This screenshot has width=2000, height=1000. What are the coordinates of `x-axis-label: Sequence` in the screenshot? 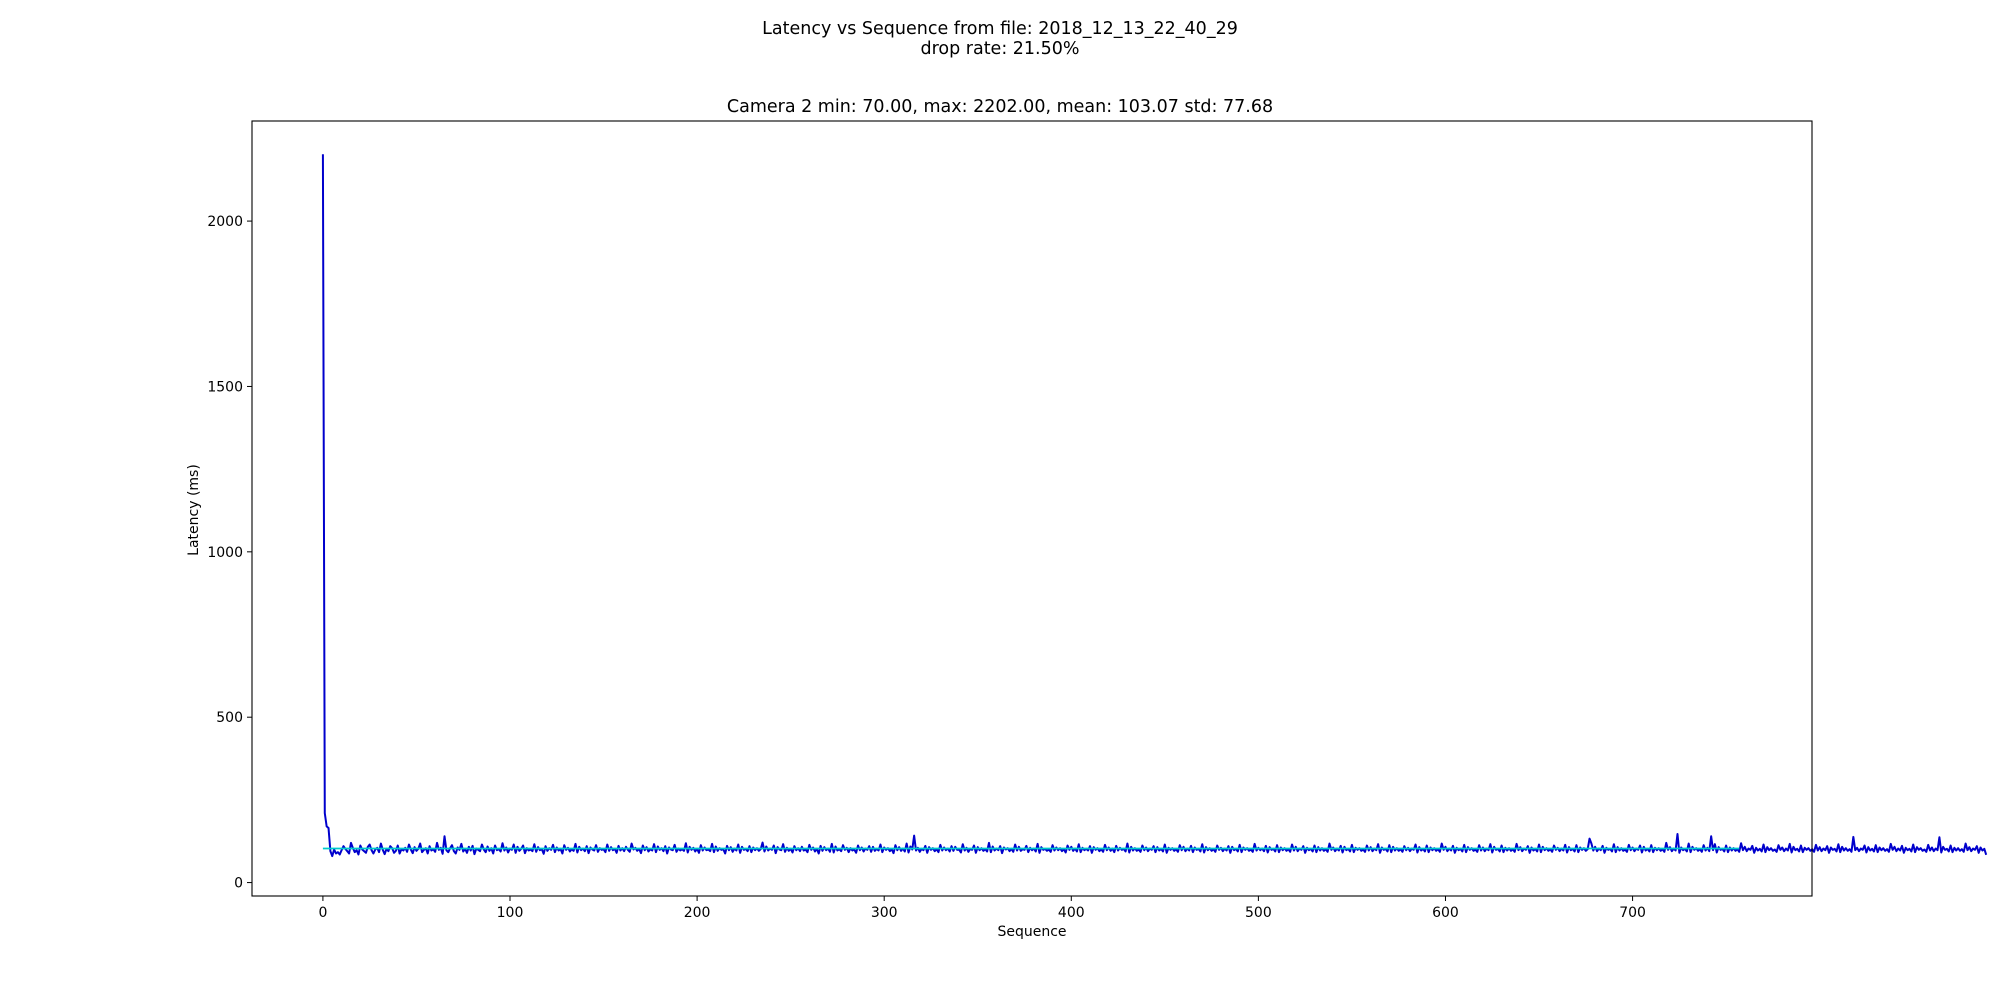 It's located at (1031, 932).